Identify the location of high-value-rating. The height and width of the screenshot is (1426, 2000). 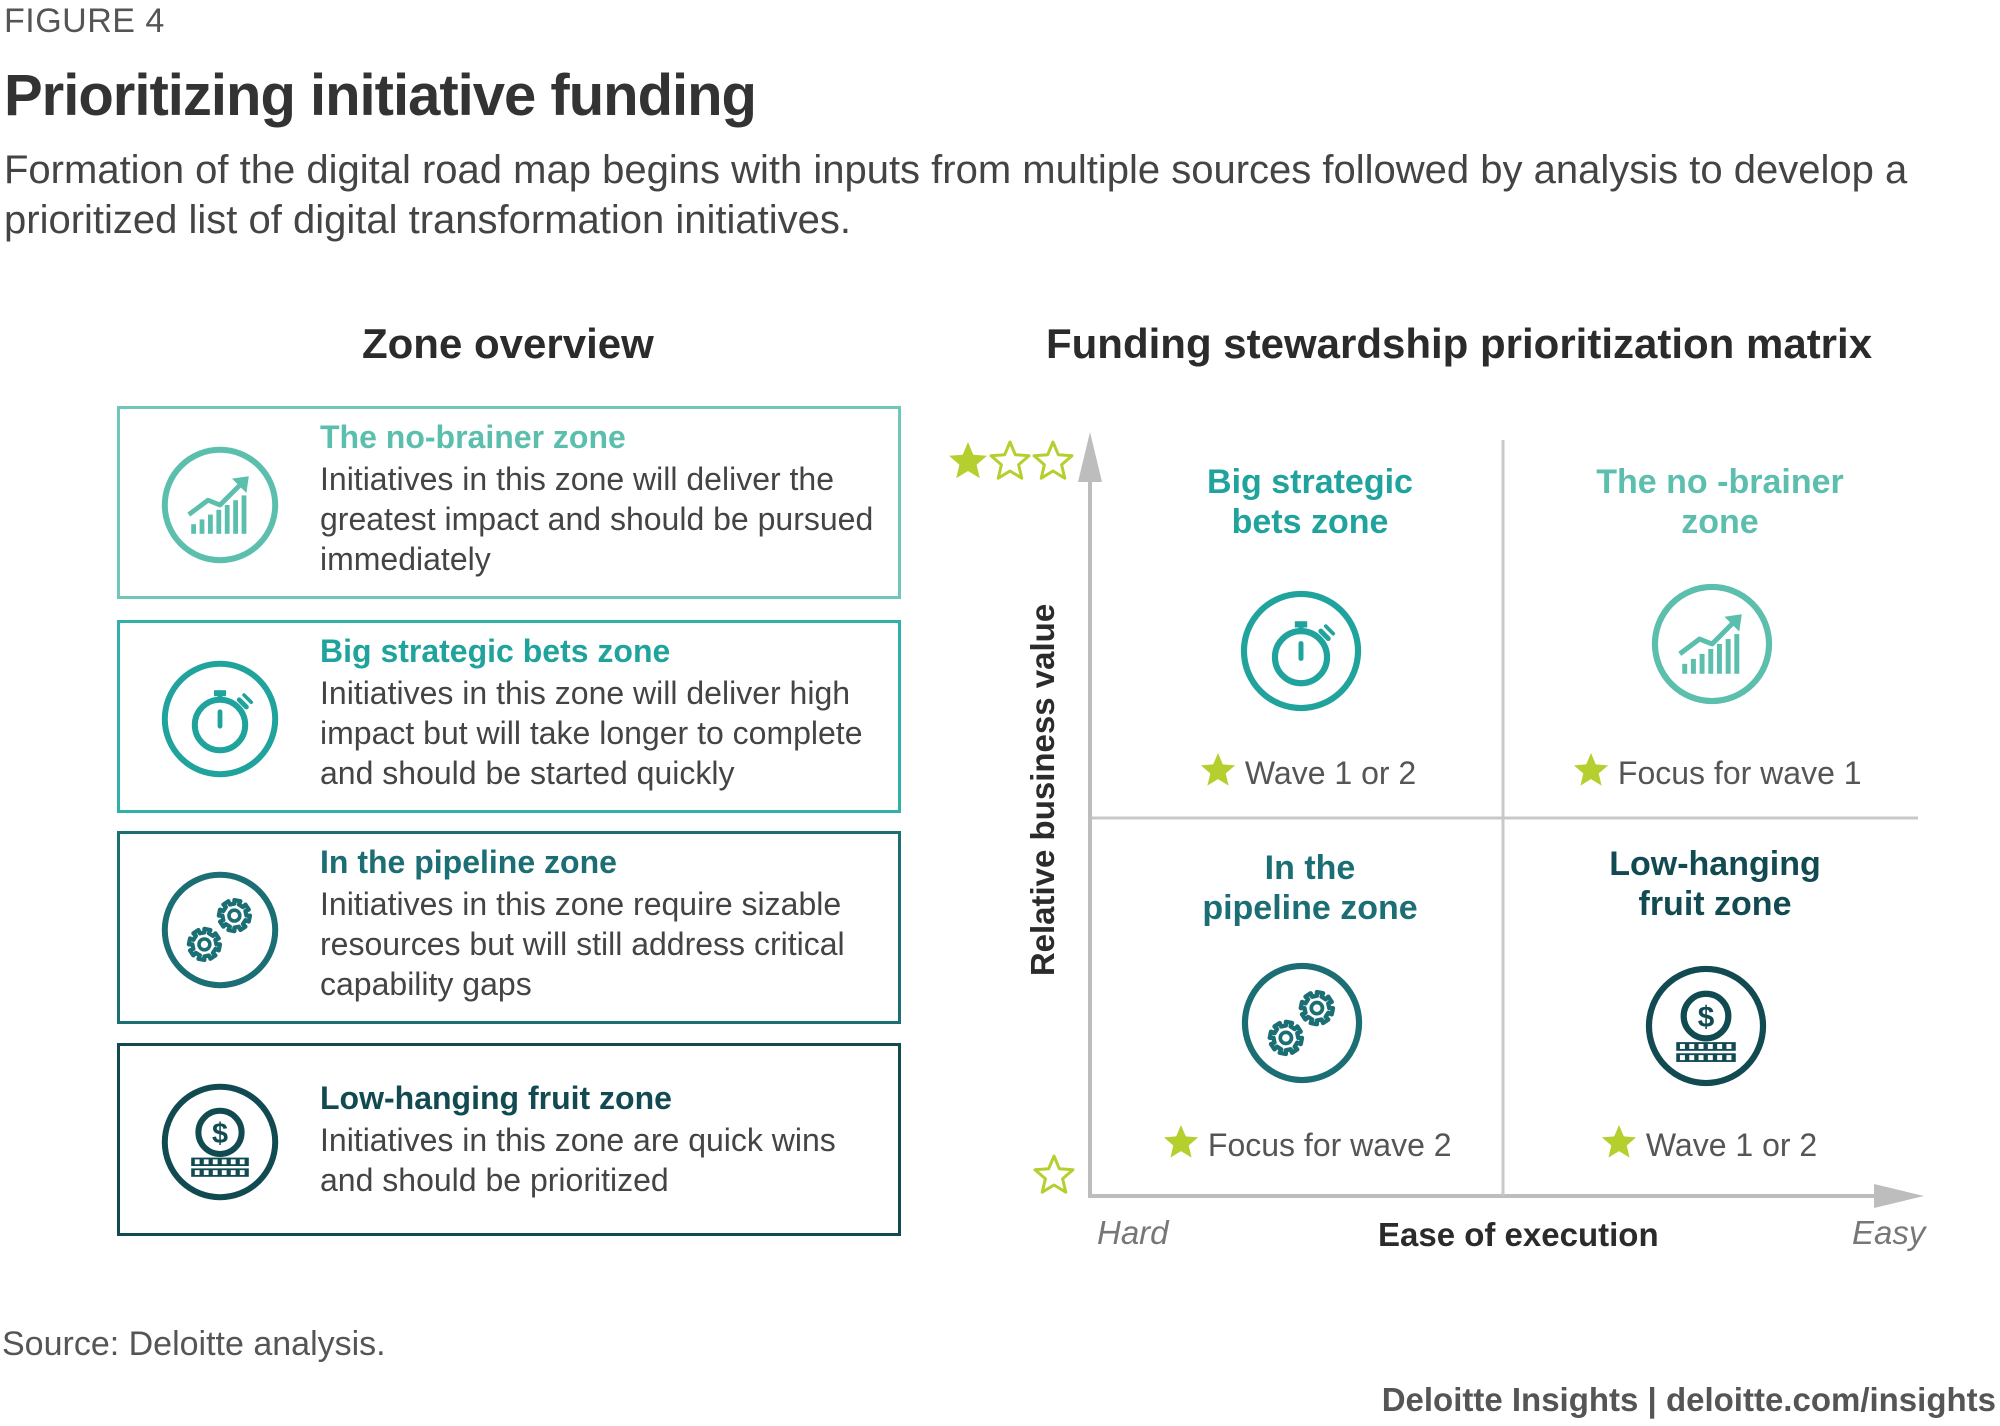
(1011, 460).